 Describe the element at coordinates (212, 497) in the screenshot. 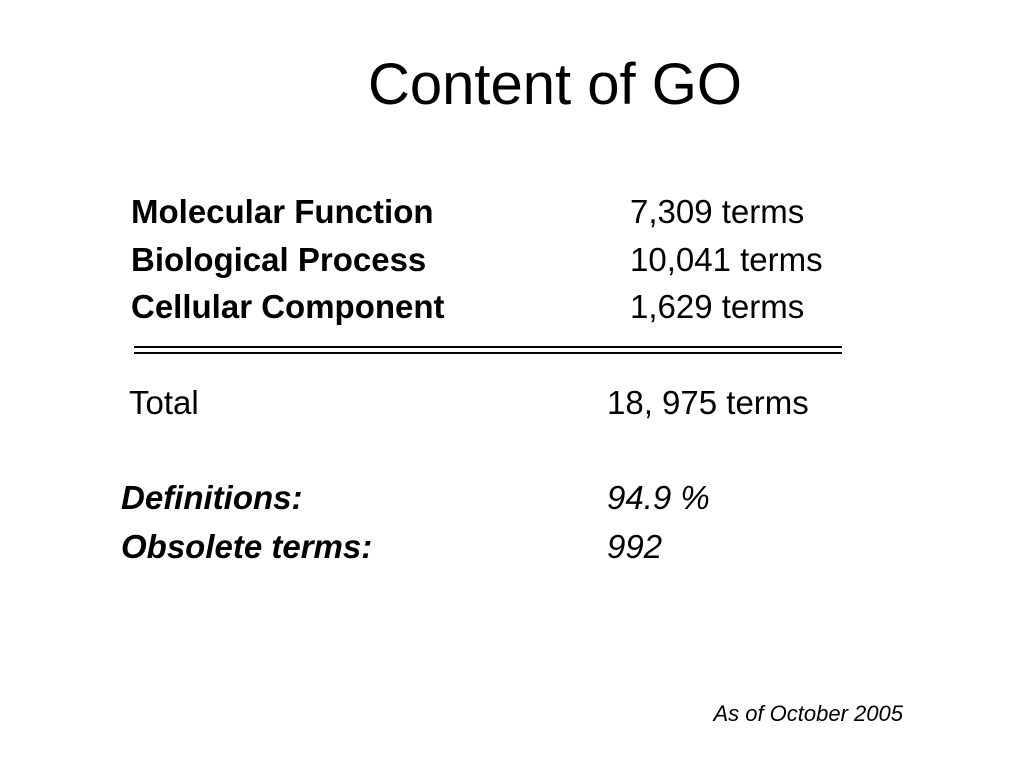

I see `stat-label: Definitions:` at that location.